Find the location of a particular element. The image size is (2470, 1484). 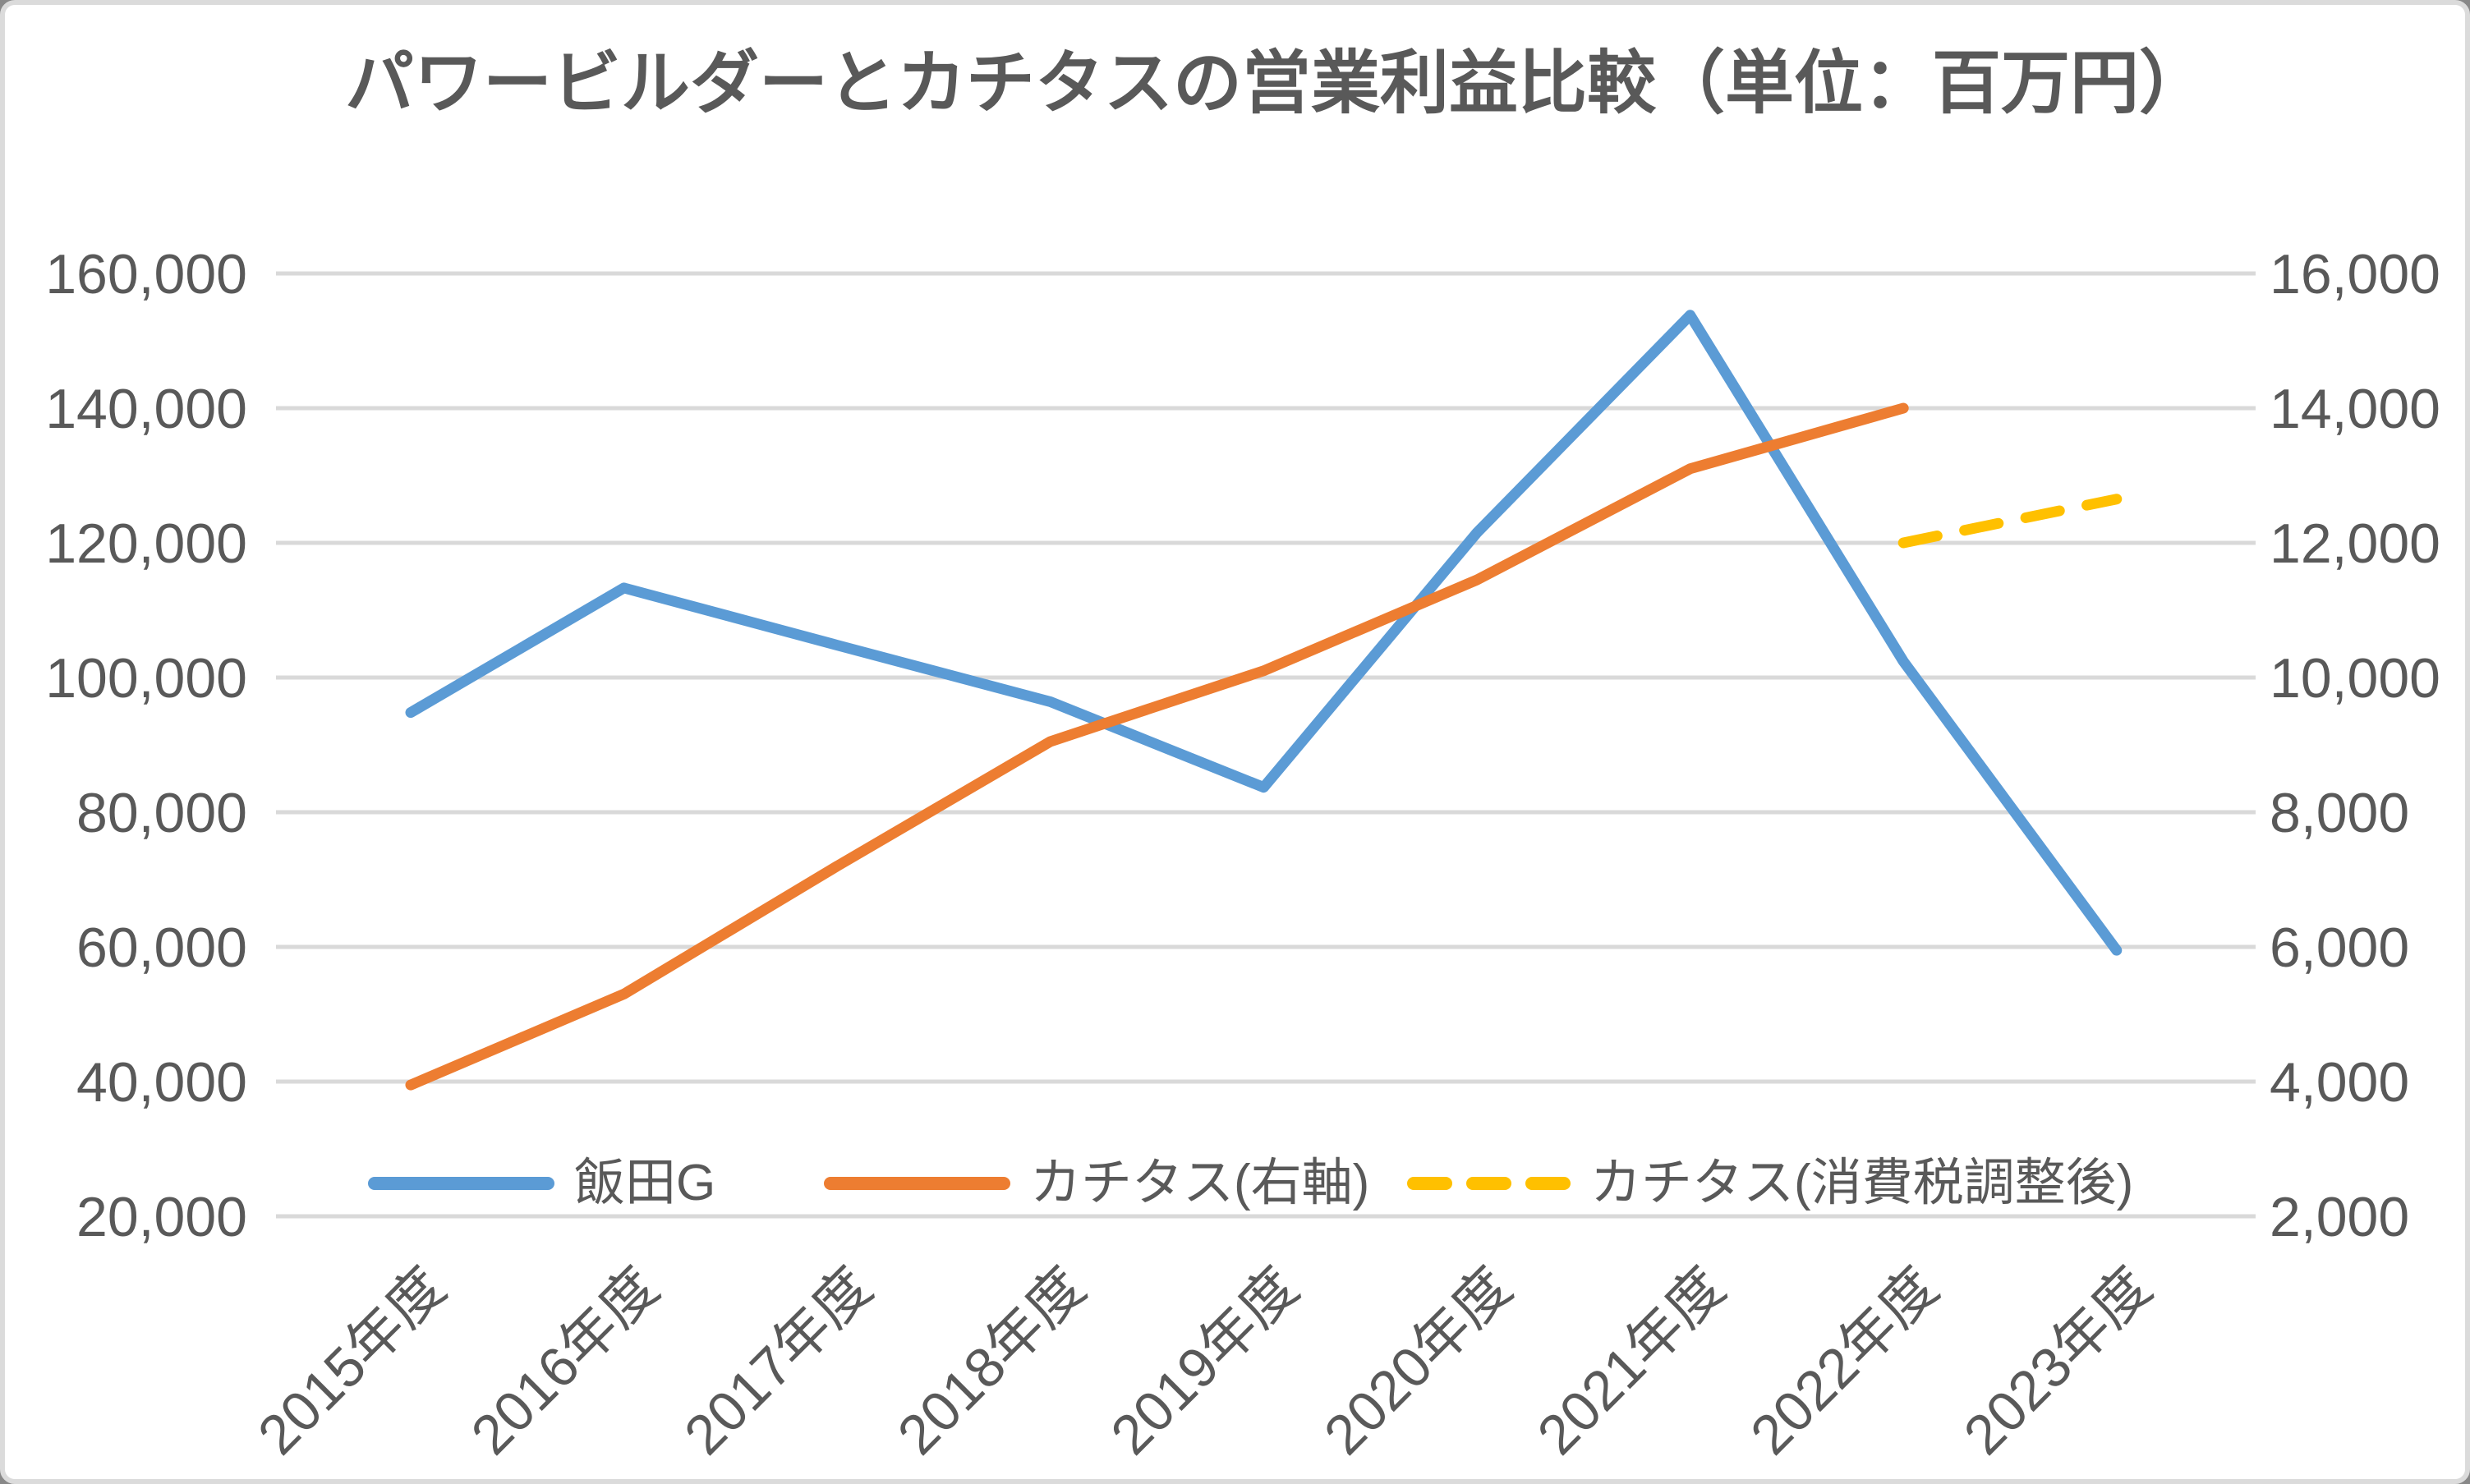

right-axis-tick-label: 10,000 is located at coordinates (2355, 679).